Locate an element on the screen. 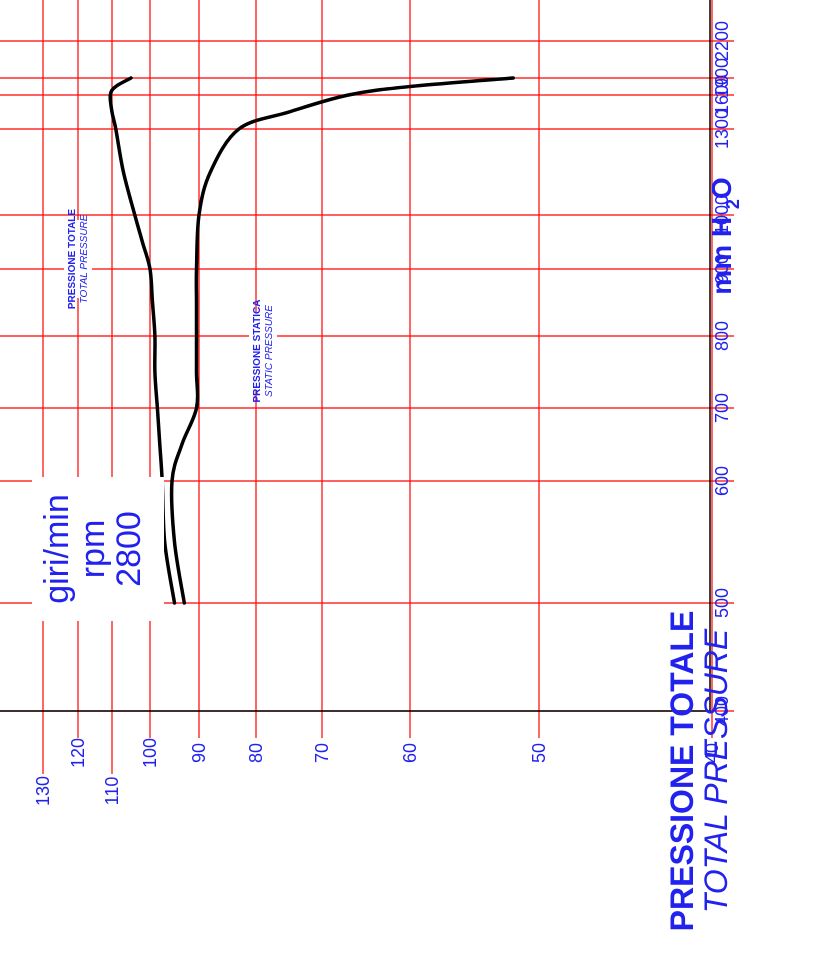 The image size is (818, 971). chart-subtitle: TOTAL PRESSURE is located at coordinates (716, 770).